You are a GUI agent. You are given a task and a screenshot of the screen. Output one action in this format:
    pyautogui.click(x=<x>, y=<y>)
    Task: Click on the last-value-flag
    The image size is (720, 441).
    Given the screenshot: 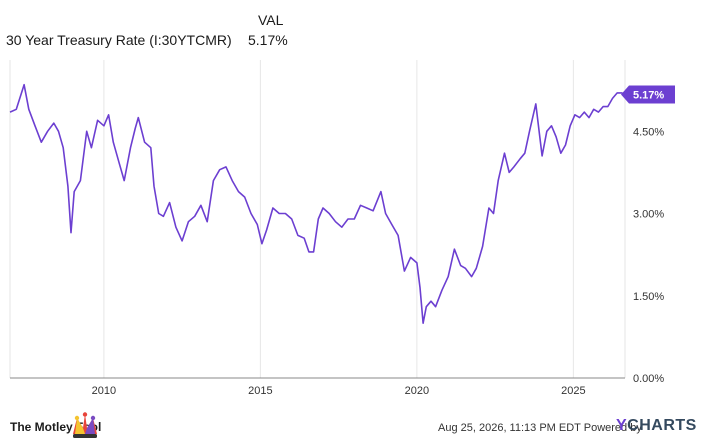 What is the action you would take?
    pyautogui.click(x=648, y=94)
    